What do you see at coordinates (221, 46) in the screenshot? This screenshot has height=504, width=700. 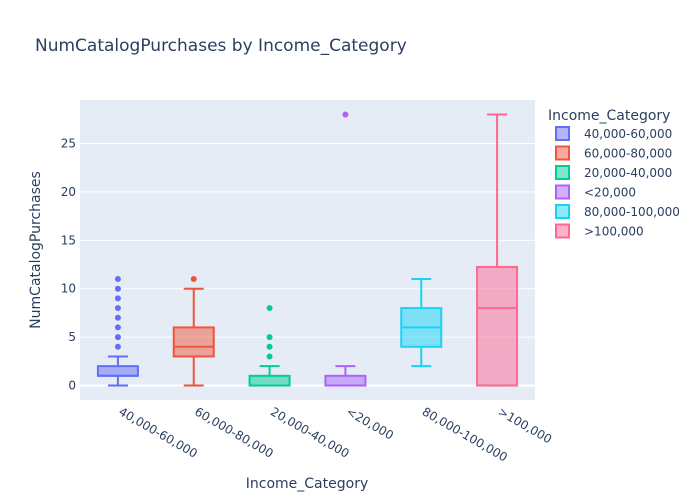 I see `chart-title: NumCatalogPurchases by Income_Category` at bounding box center [221, 46].